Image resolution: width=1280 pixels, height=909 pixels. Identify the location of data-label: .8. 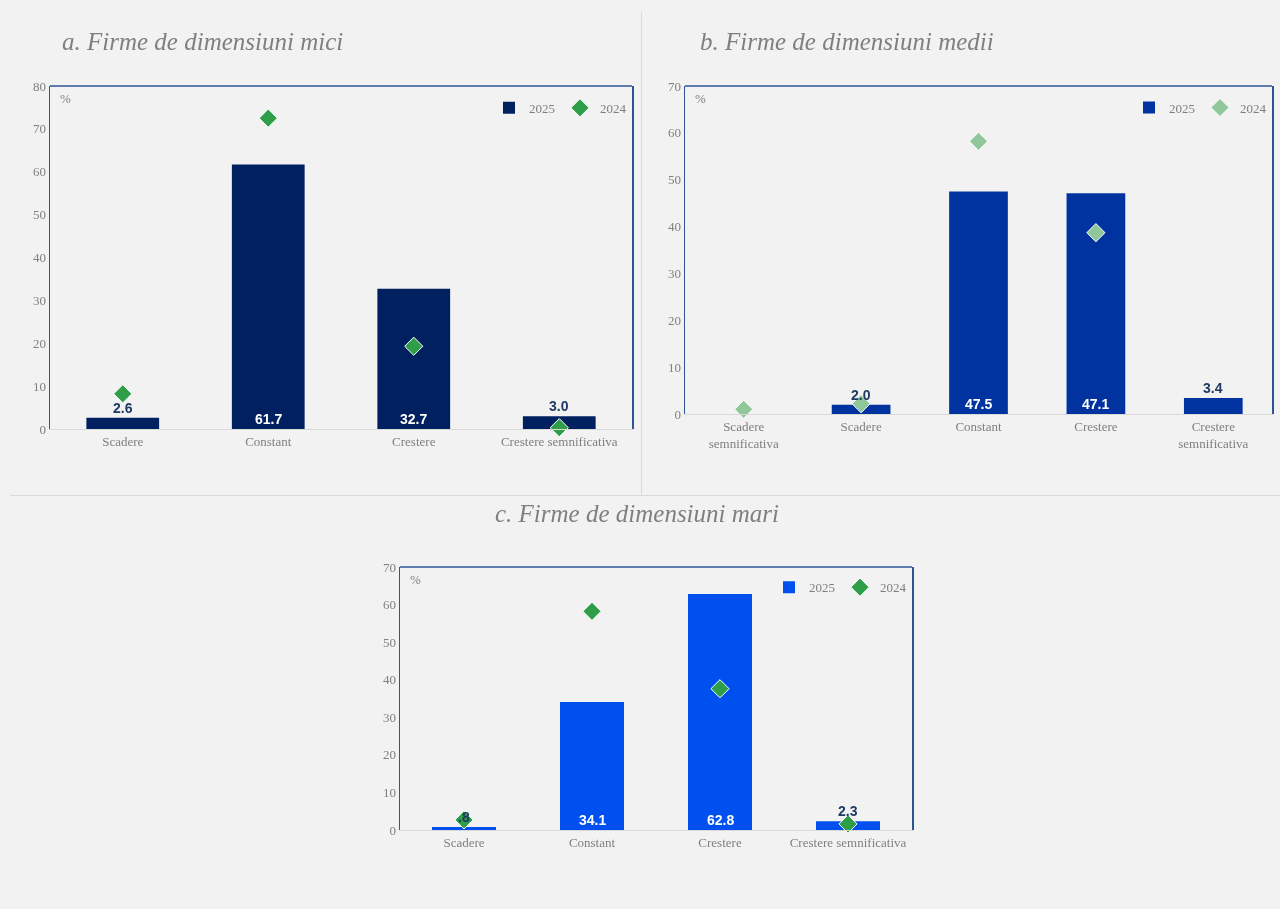
(464, 817).